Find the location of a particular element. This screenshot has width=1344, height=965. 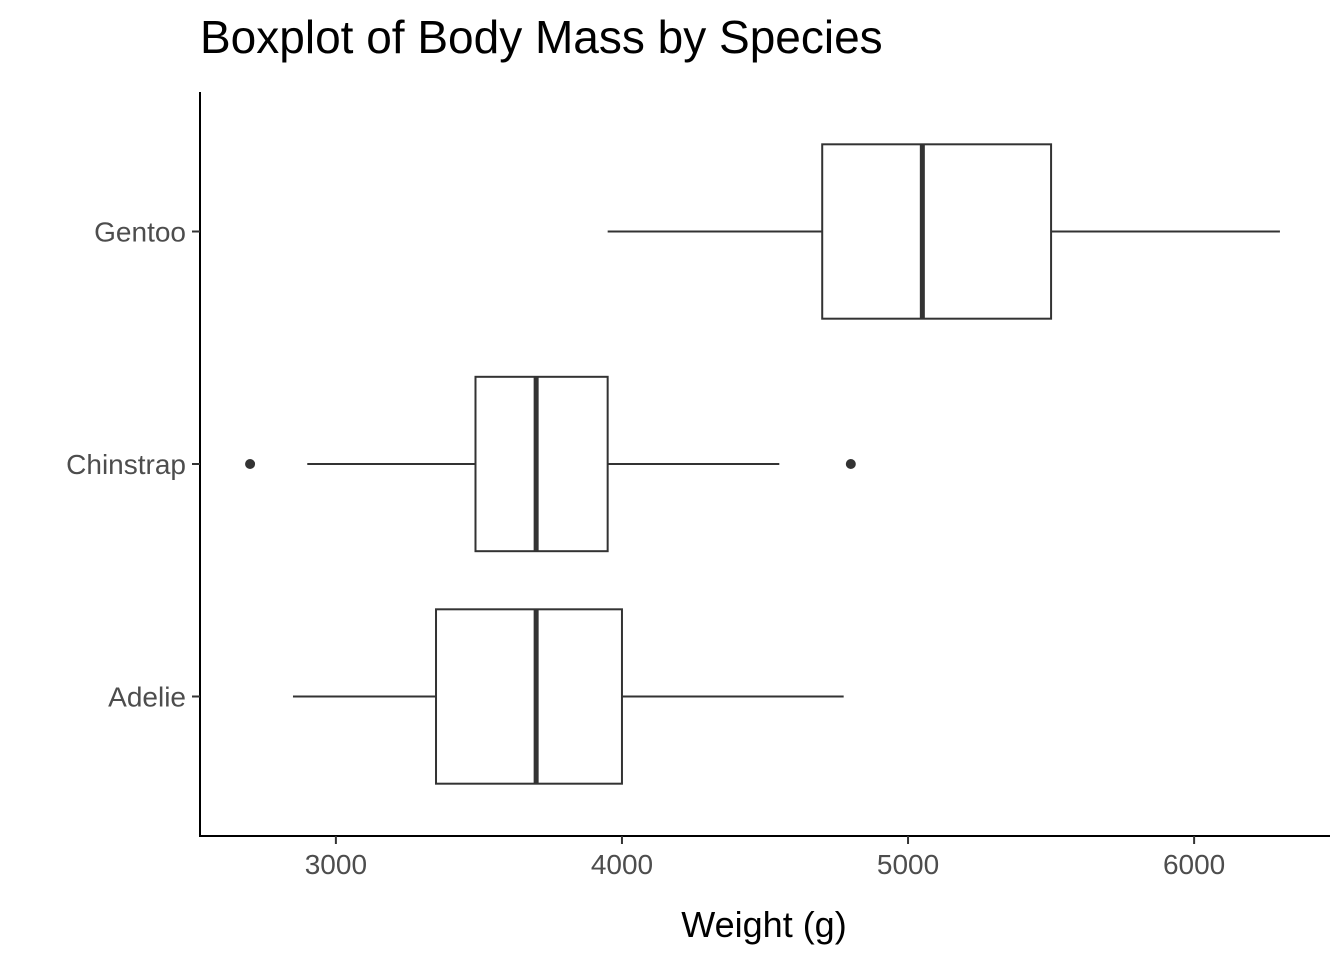

x-tick-label-3000: 3000 is located at coordinates (336, 864).